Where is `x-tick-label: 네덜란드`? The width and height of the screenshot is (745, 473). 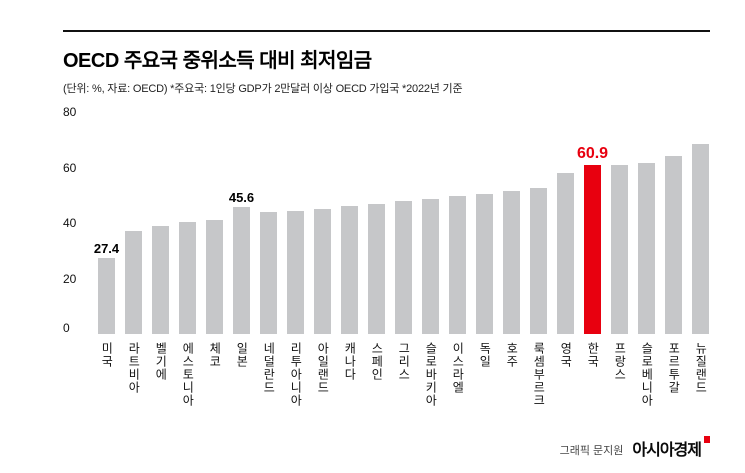 x-tick-label: 네덜란드 is located at coordinates (268, 368).